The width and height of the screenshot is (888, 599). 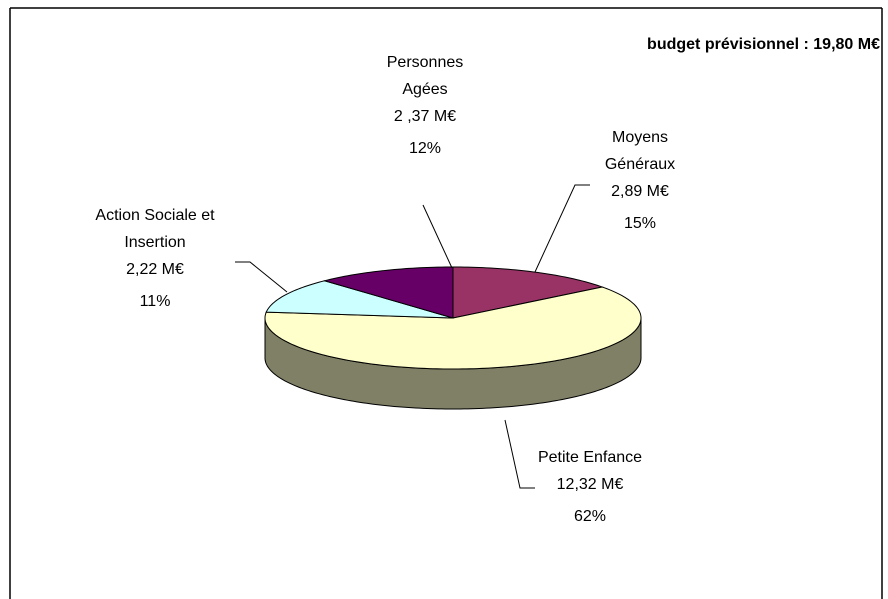 What do you see at coordinates (640, 223) in the screenshot?
I see `percent-label: 15%` at bounding box center [640, 223].